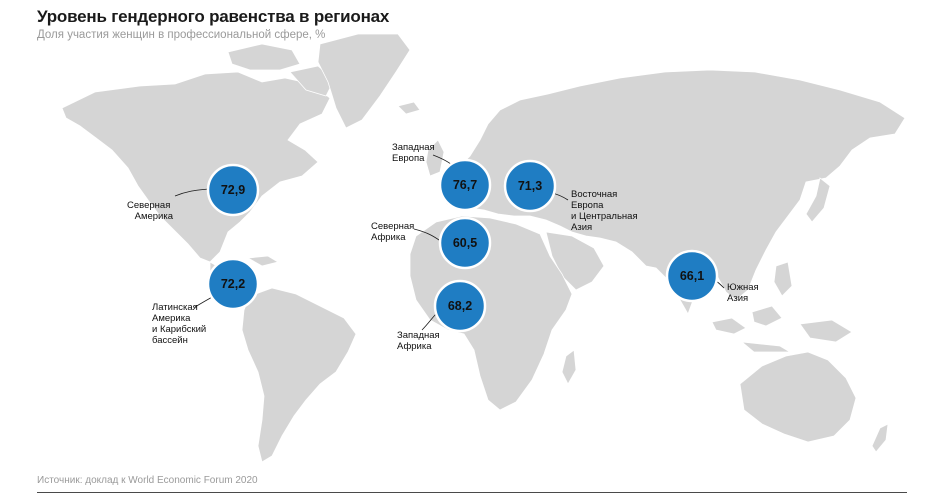  I want to click on landmass-iceland, so click(409, 108).